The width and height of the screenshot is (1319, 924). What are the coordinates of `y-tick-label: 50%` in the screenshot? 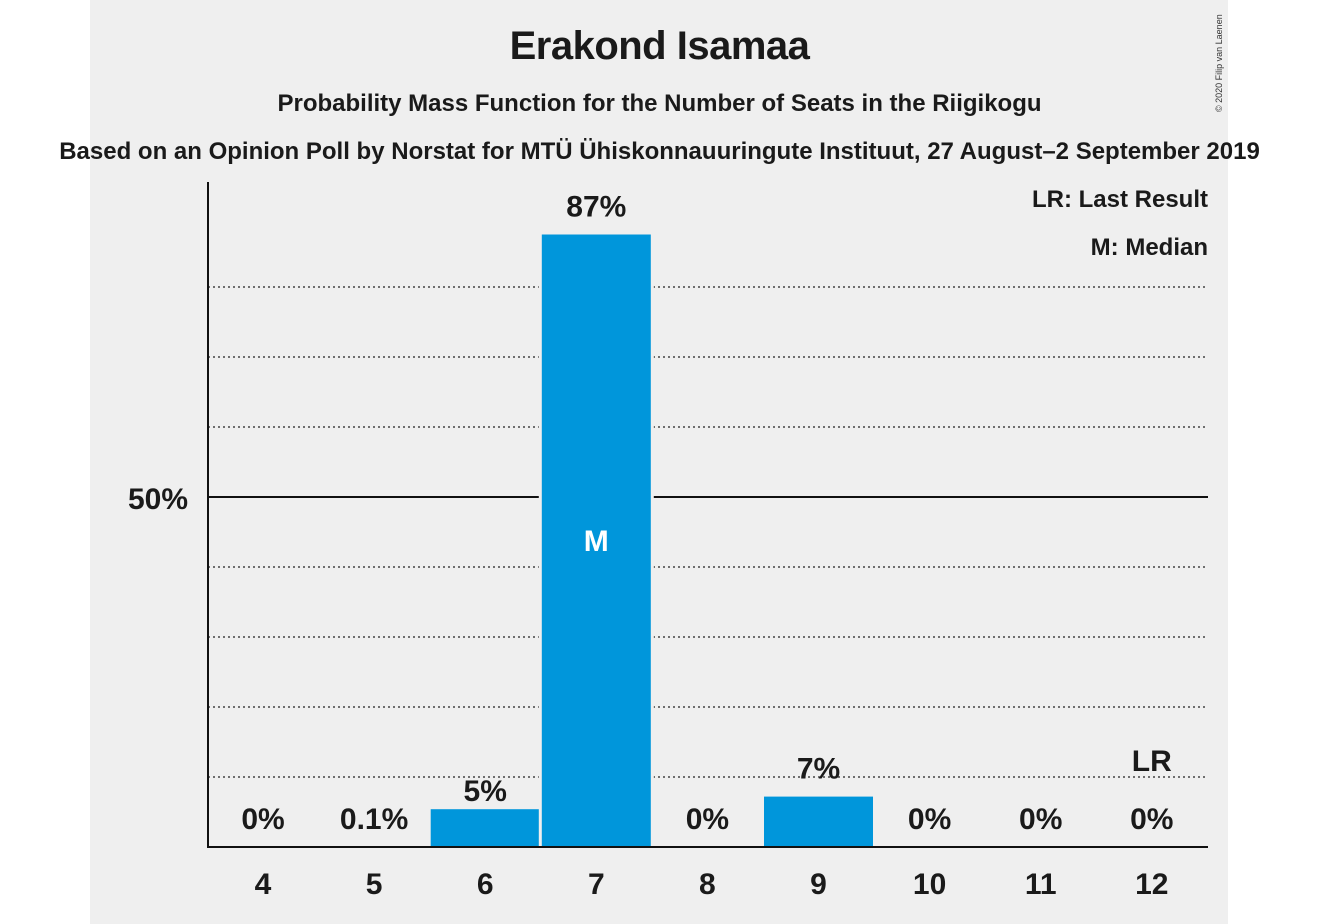 It's located at (158, 499).